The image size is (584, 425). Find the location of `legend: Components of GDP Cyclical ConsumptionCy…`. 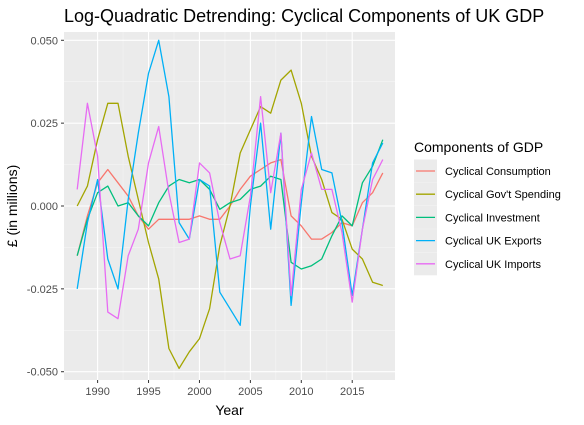

legend: Components of GDP Cyclical ConsumptionCy… is located at coordinates (487, 207).